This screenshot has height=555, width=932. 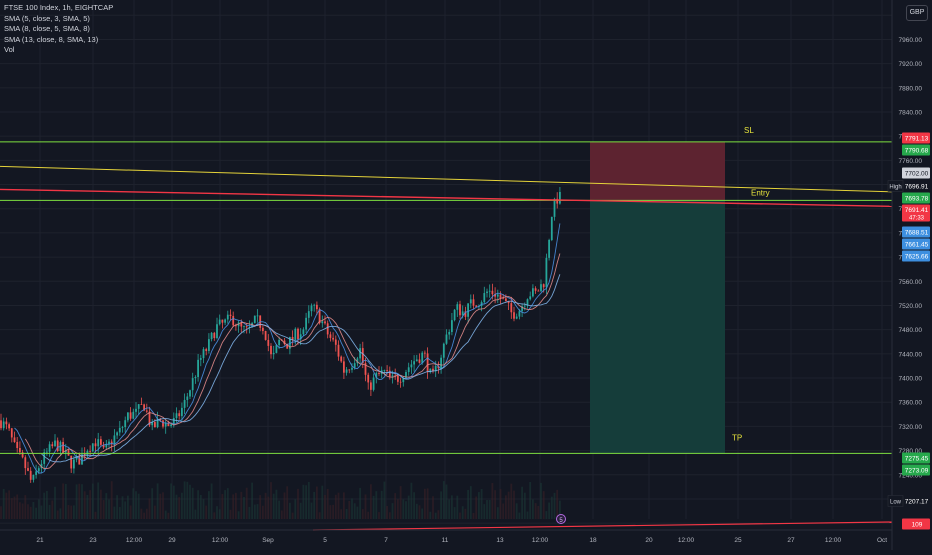 What do you see at coordinates (917, 13) in the screenshot?
I see `currency-button: GBP` at bounding box center [917, 13].